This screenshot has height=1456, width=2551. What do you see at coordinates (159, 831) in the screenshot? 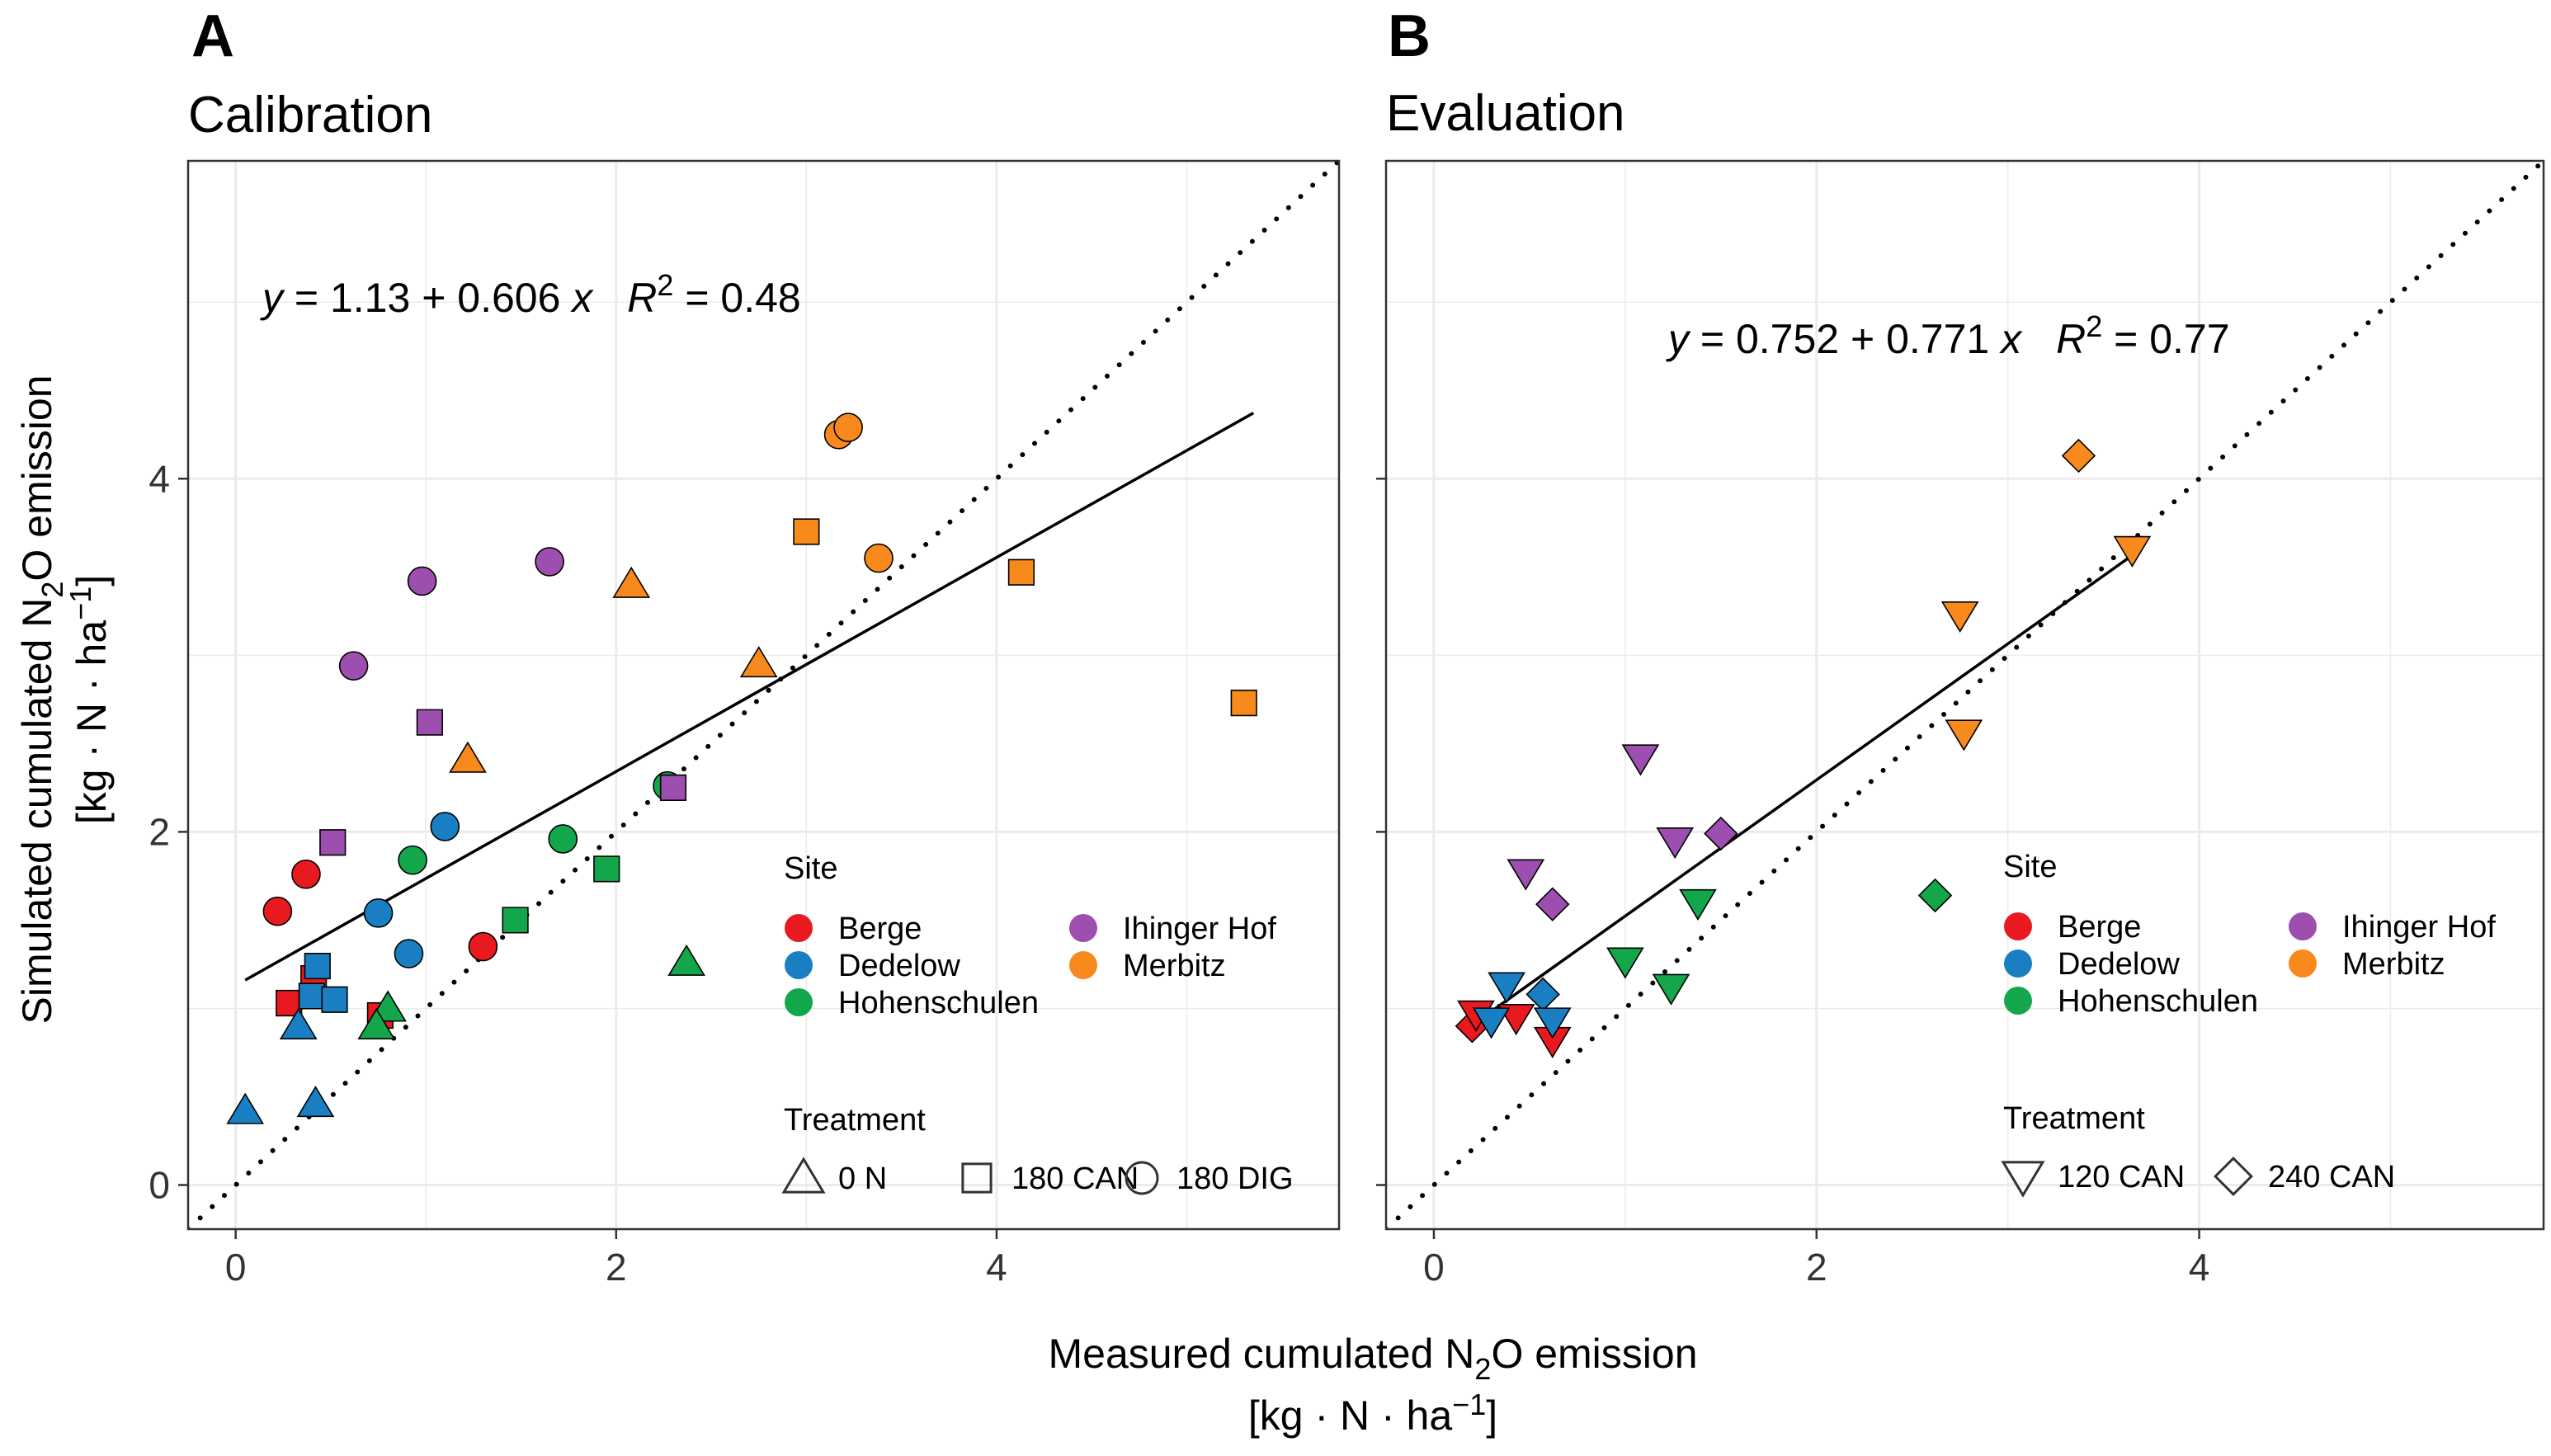
I see `y-tick-label: 2` at bounding box center [159, 831].